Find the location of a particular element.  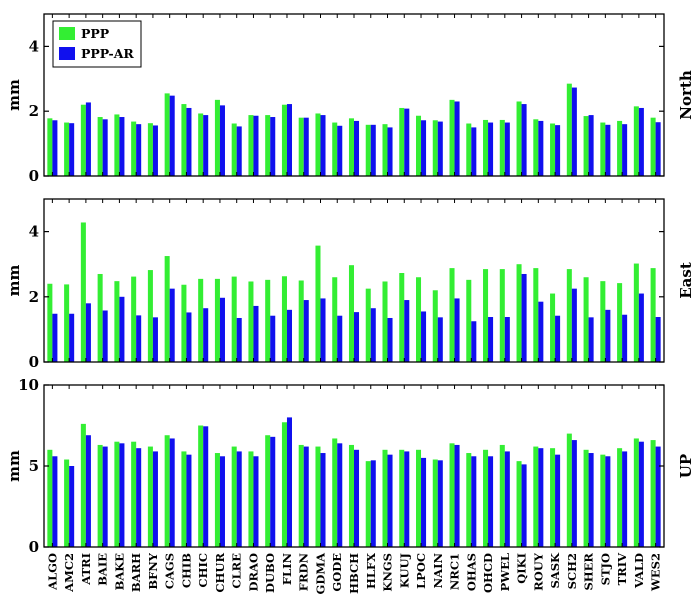

bar-ppp-ar-chic is located at coordinates (206, 145).